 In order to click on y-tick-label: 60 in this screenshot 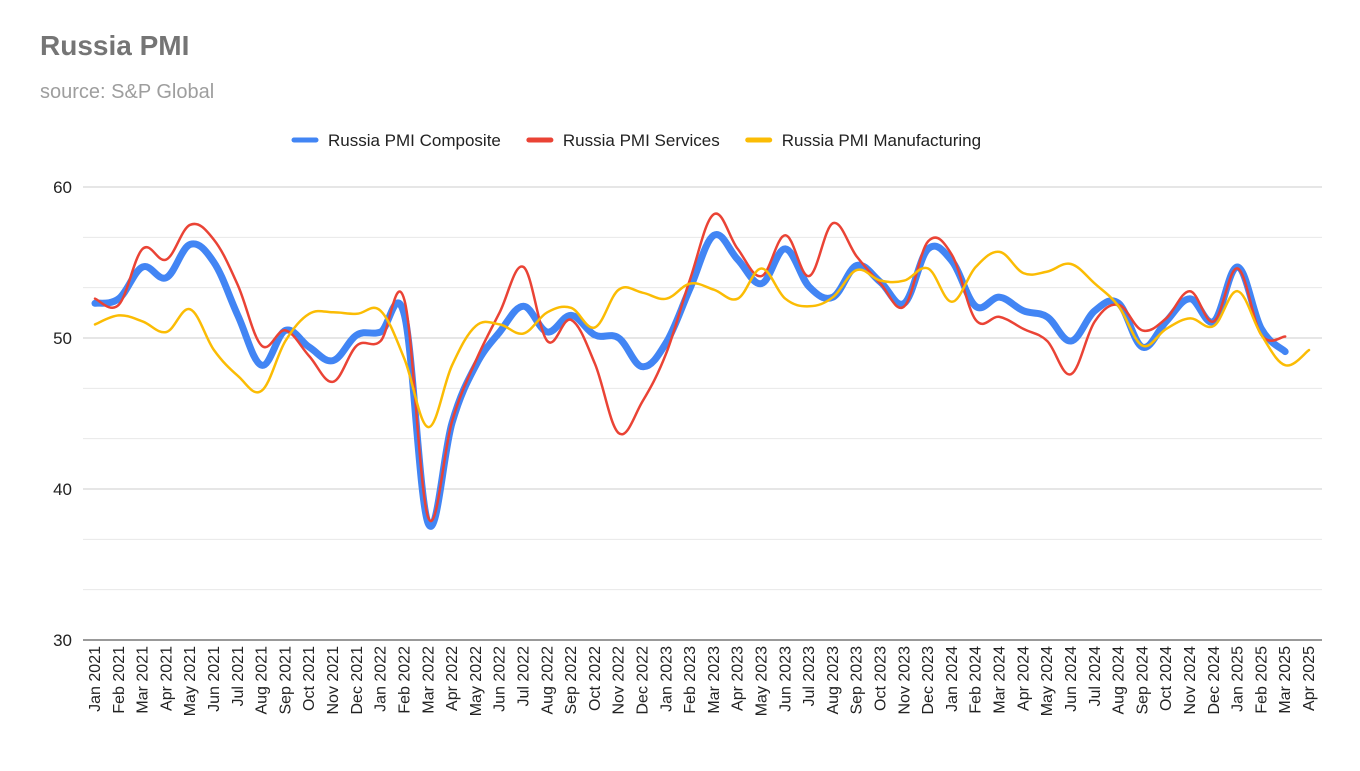, I will do `click(62, 187)`.